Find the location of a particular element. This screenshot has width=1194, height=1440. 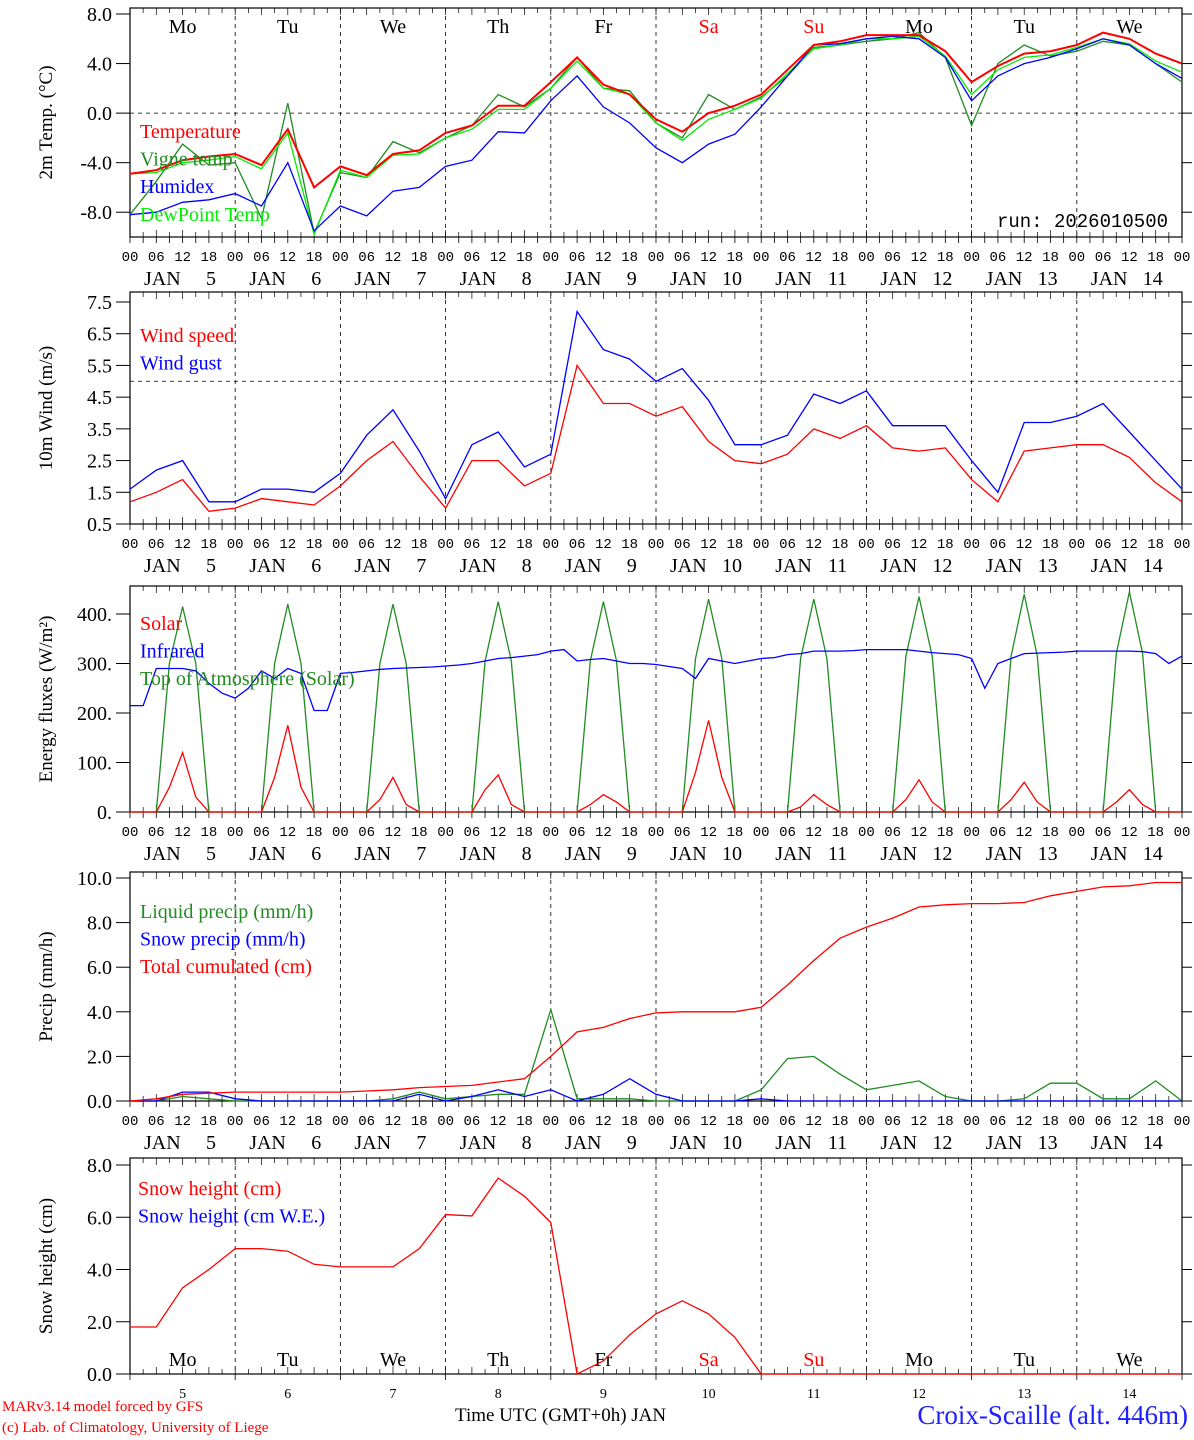

series-snow-precip-mm-h- is located at coordinates (656, 1089).